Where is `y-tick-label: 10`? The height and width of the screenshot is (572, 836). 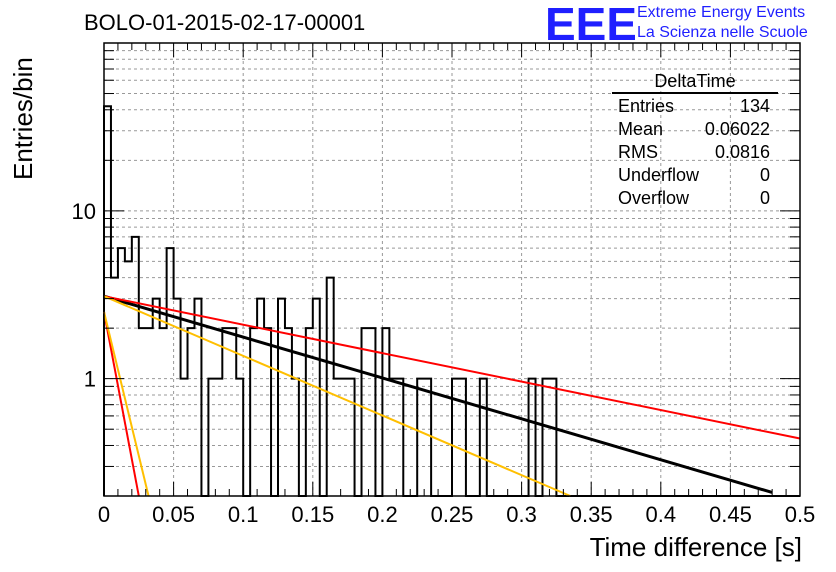
y-tick-label: 10 is located at coordinates (84, 211).